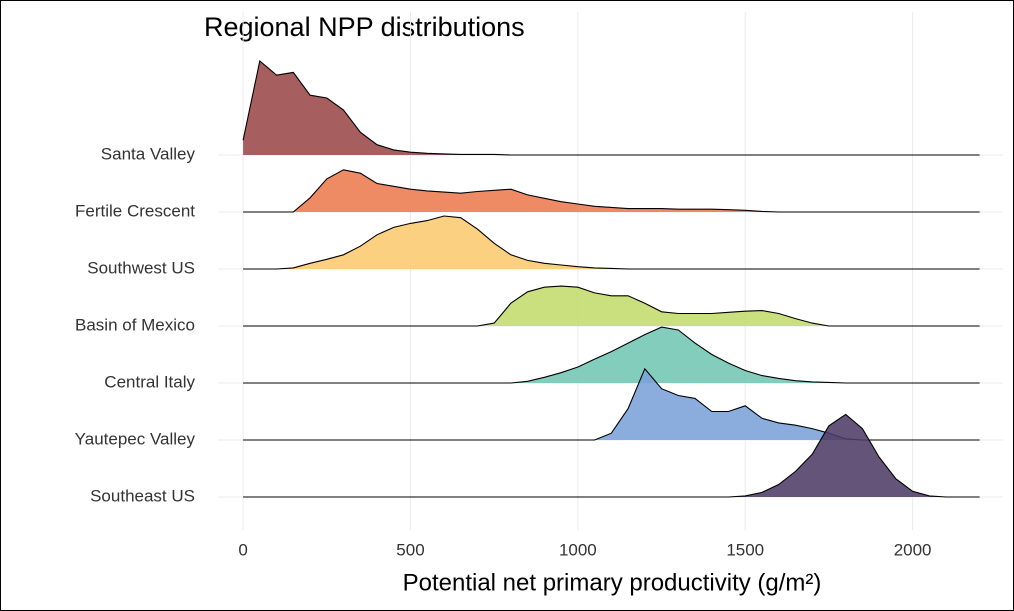 This screenshot has height=611, width=1014. I want to click on x-tick-label: 1000, so click(578, 549).